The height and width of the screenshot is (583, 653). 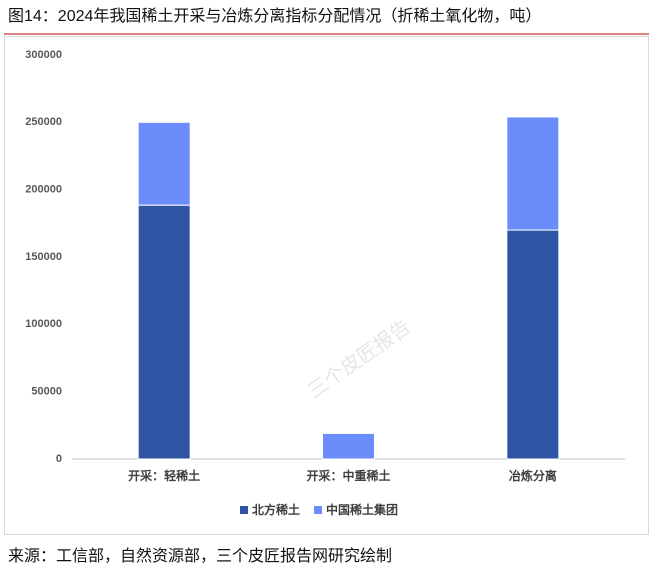 I want to click on x-tick-label: 开采：轻稀土, so click(x=164, y=475).